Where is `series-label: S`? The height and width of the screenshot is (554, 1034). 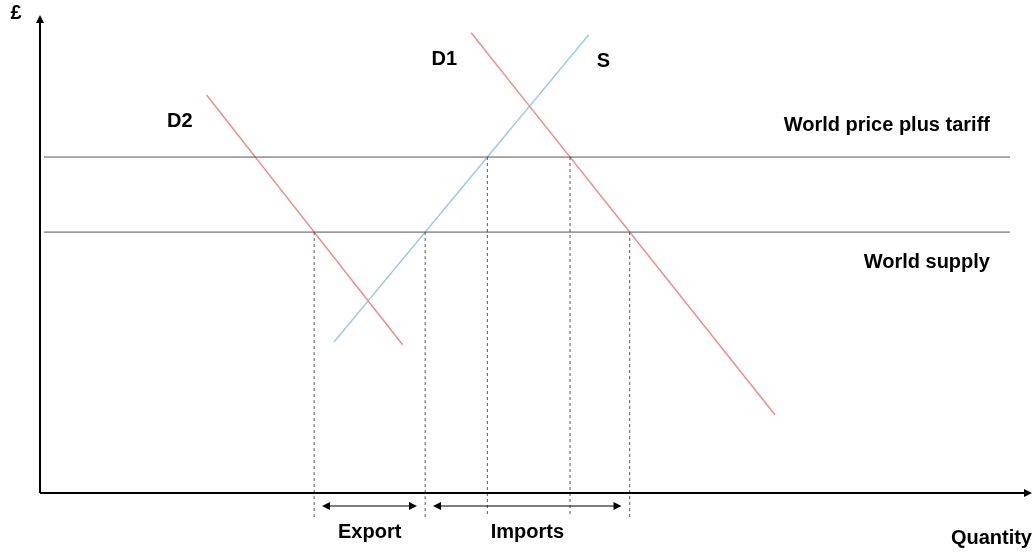 series-label: S is located at coordinates (603, 60).